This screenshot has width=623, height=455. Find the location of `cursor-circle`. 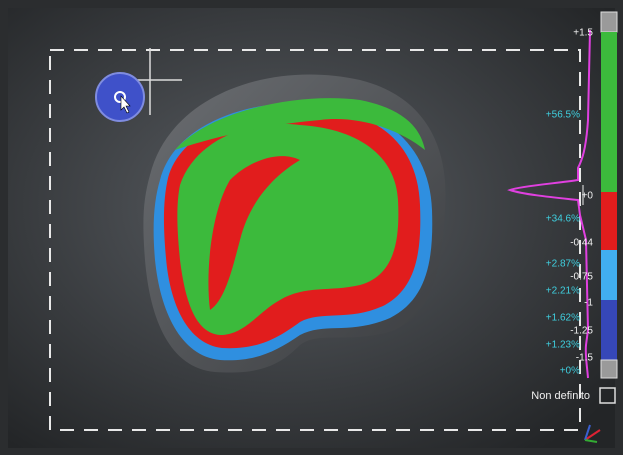

cursor-circle is located at coordinates (120, 97).